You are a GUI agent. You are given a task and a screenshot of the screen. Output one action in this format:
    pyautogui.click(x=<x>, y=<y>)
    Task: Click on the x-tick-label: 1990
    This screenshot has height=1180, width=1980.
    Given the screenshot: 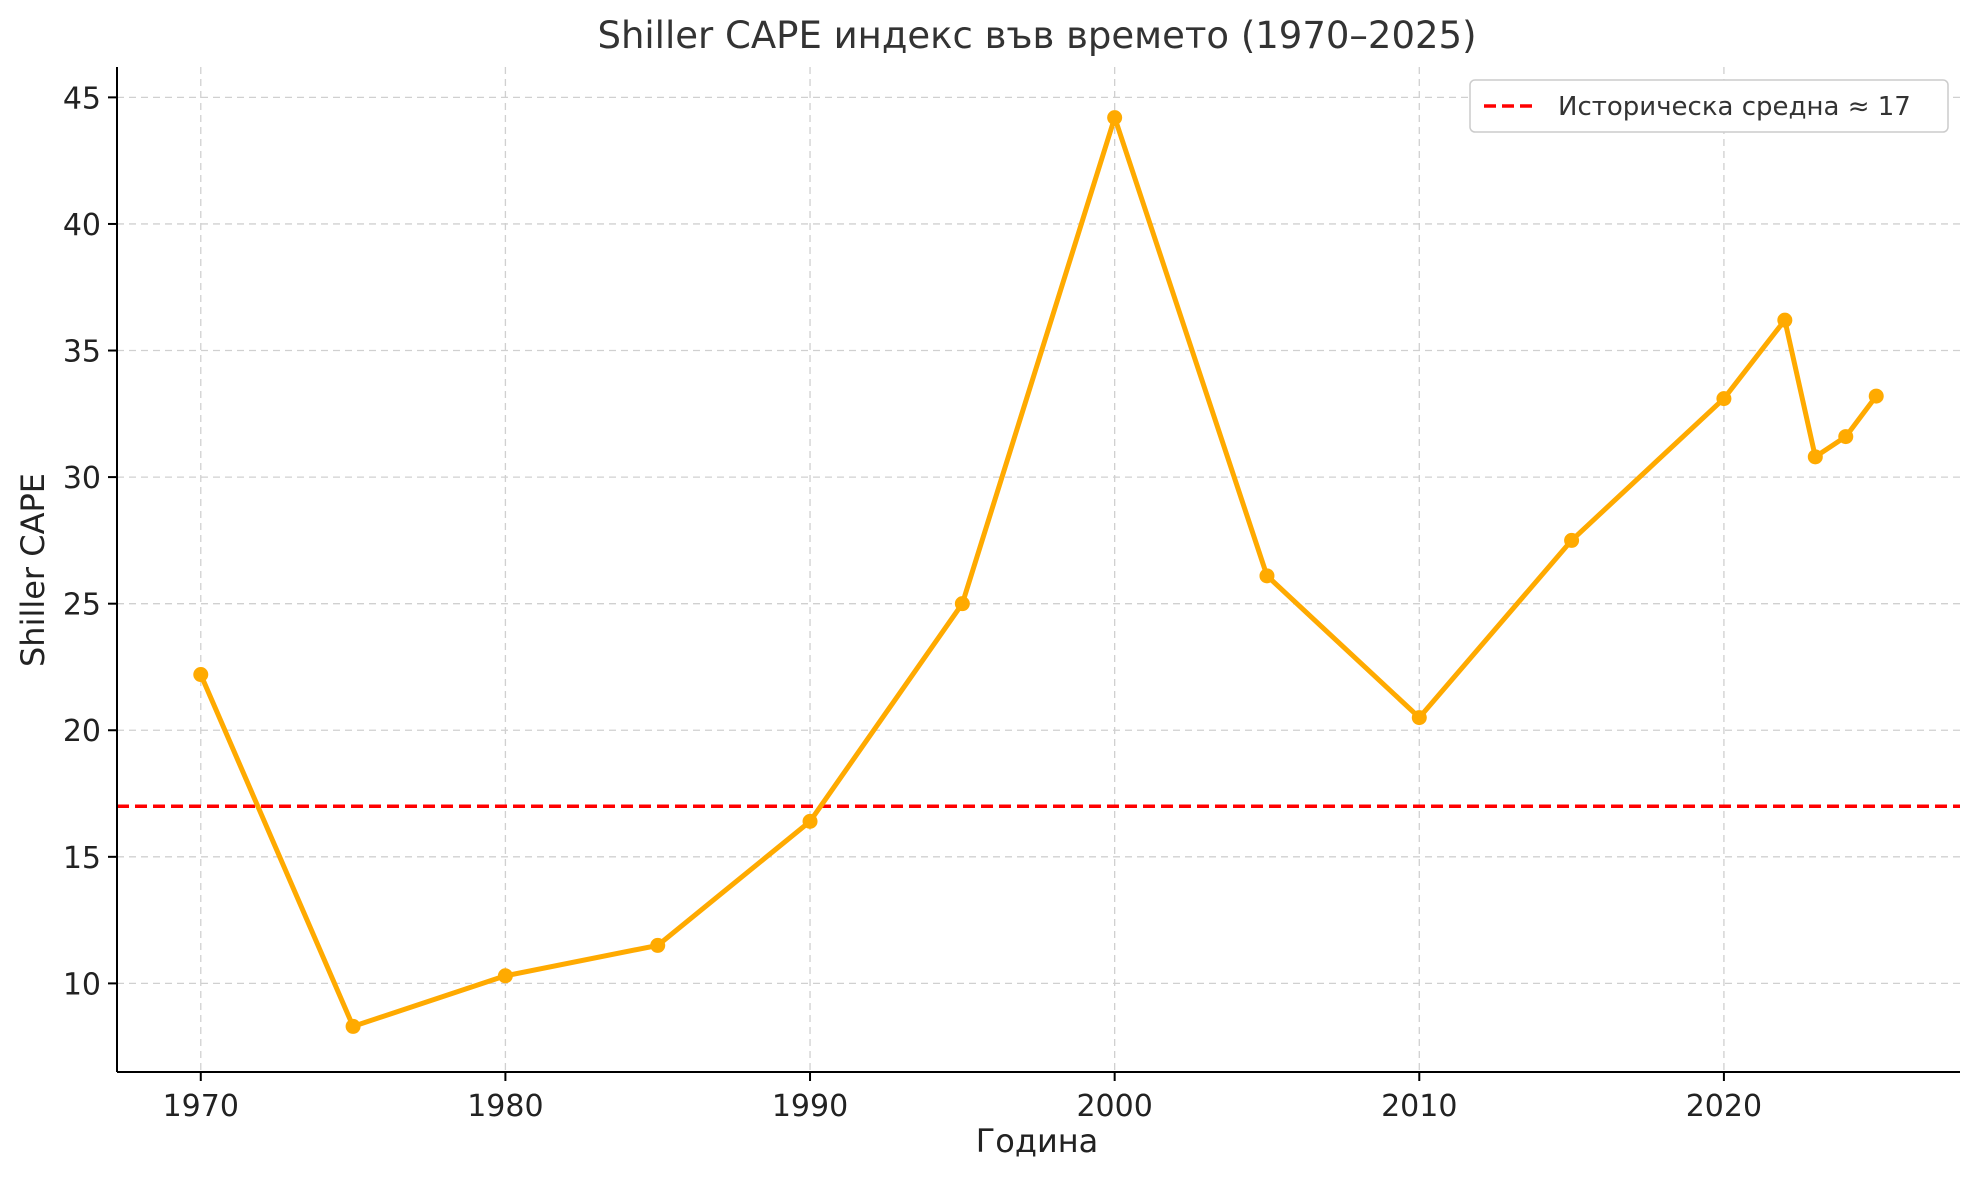 What is the action you would take?
    pyautogui.click(x=810, y=1106)
    